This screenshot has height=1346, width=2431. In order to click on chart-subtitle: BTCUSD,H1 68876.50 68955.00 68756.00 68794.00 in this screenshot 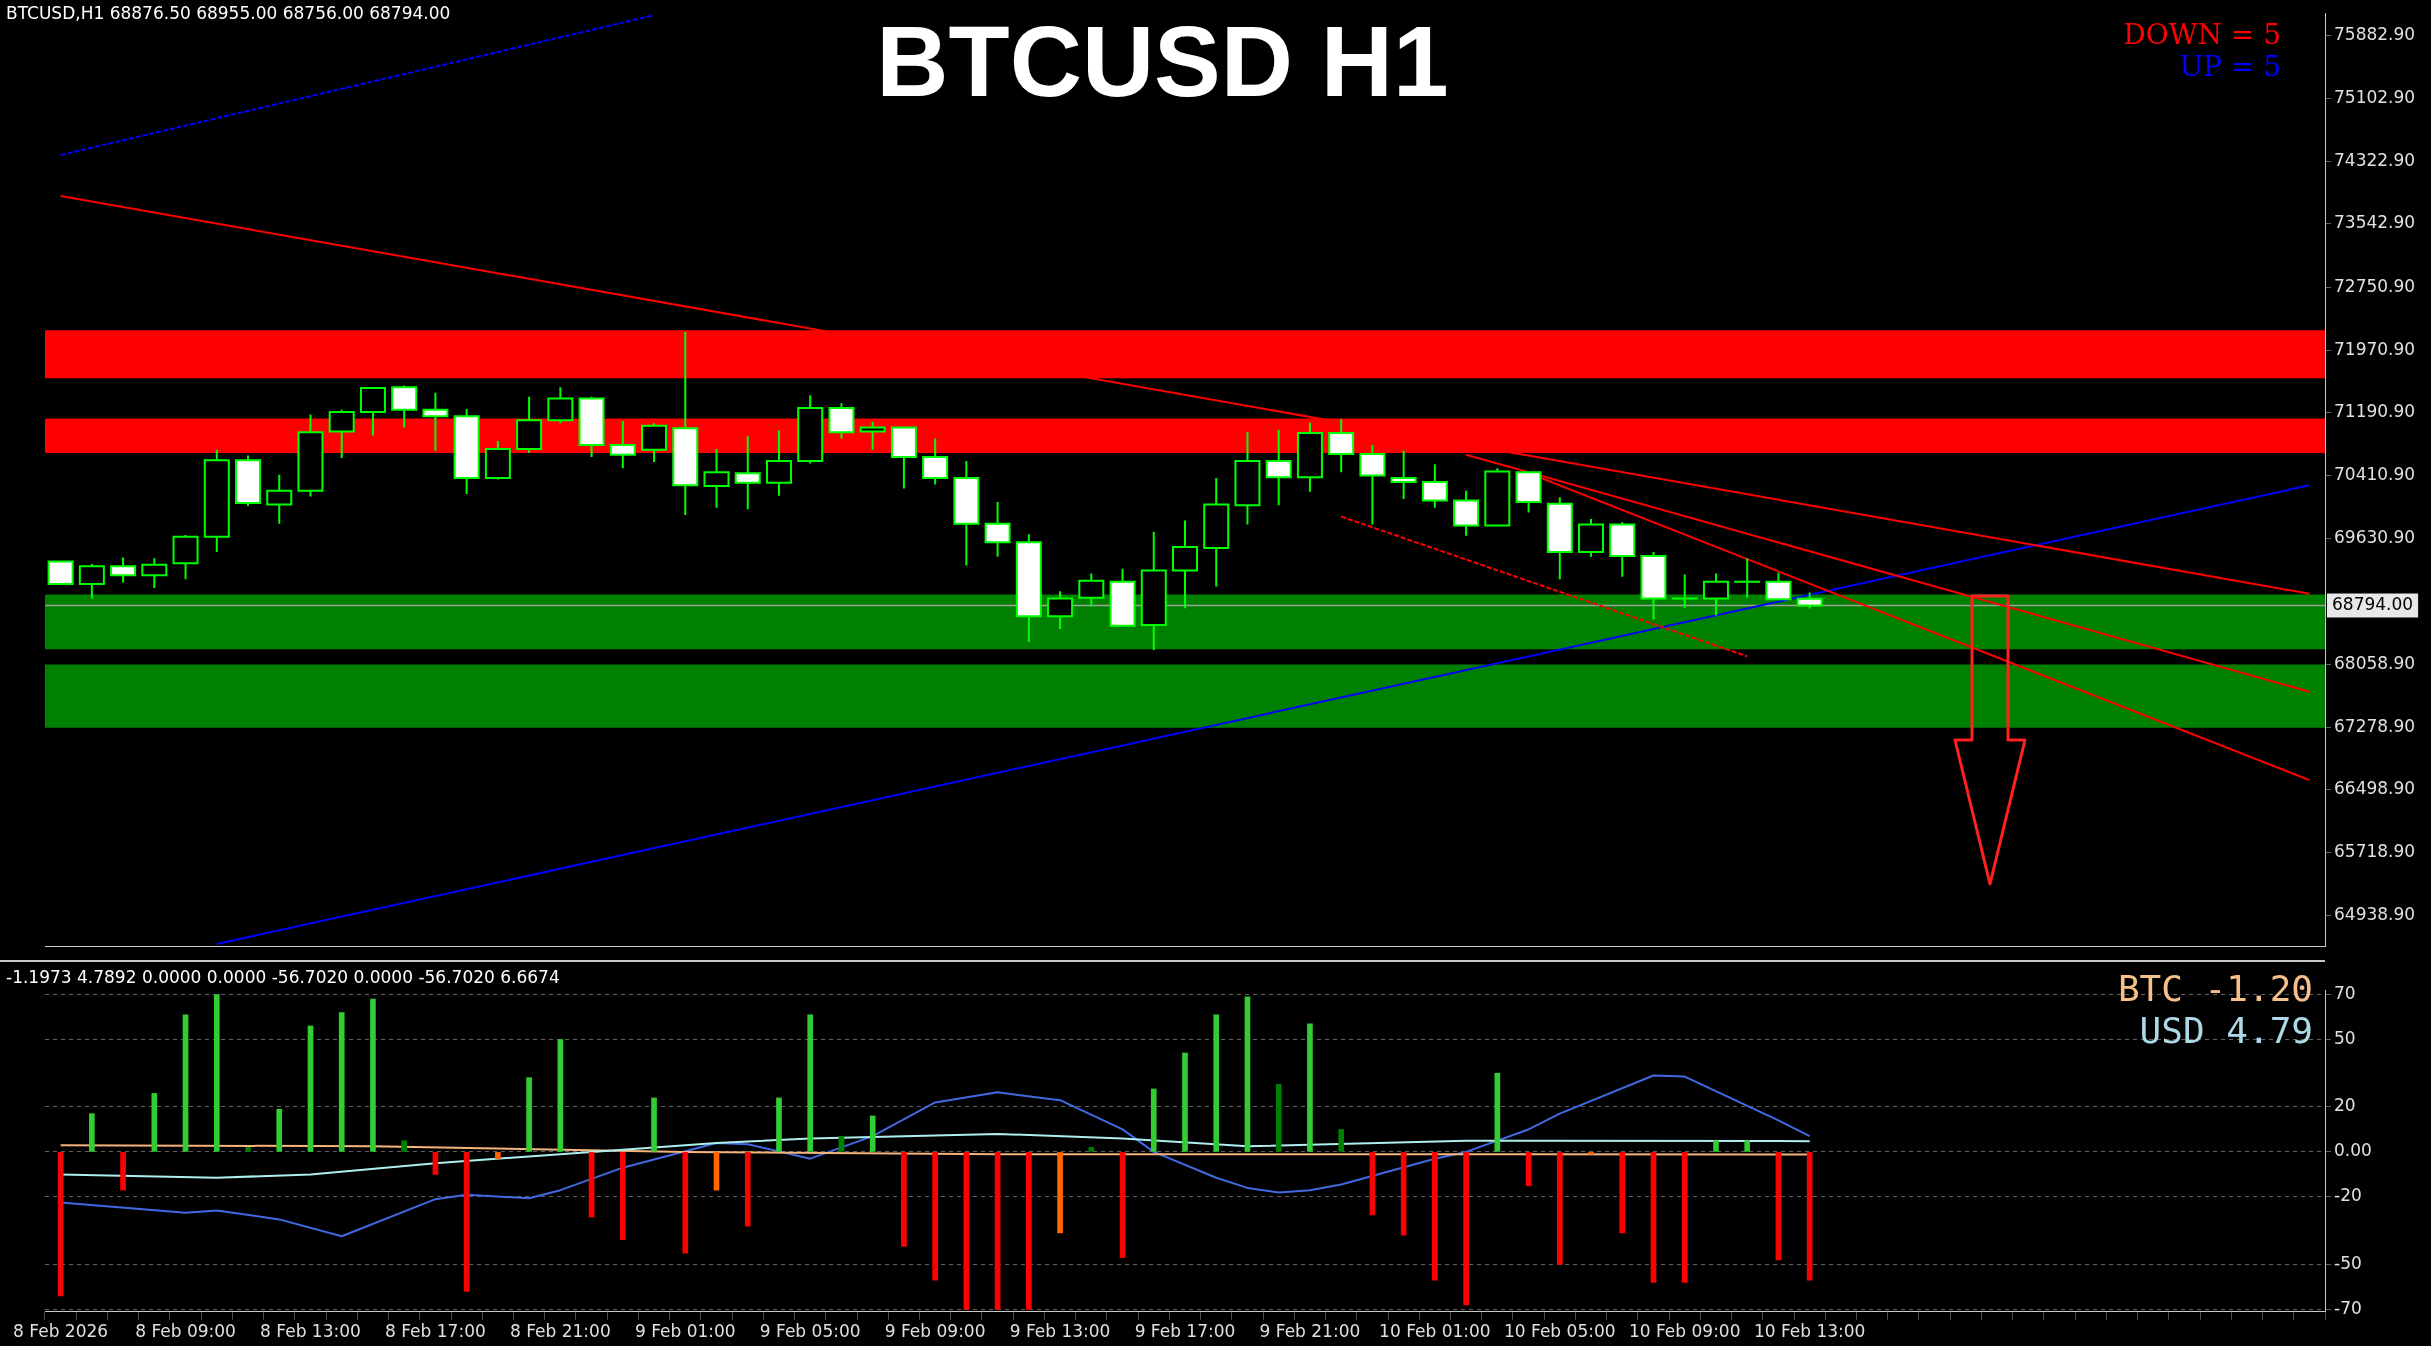, I will do `click(228, 13)`.